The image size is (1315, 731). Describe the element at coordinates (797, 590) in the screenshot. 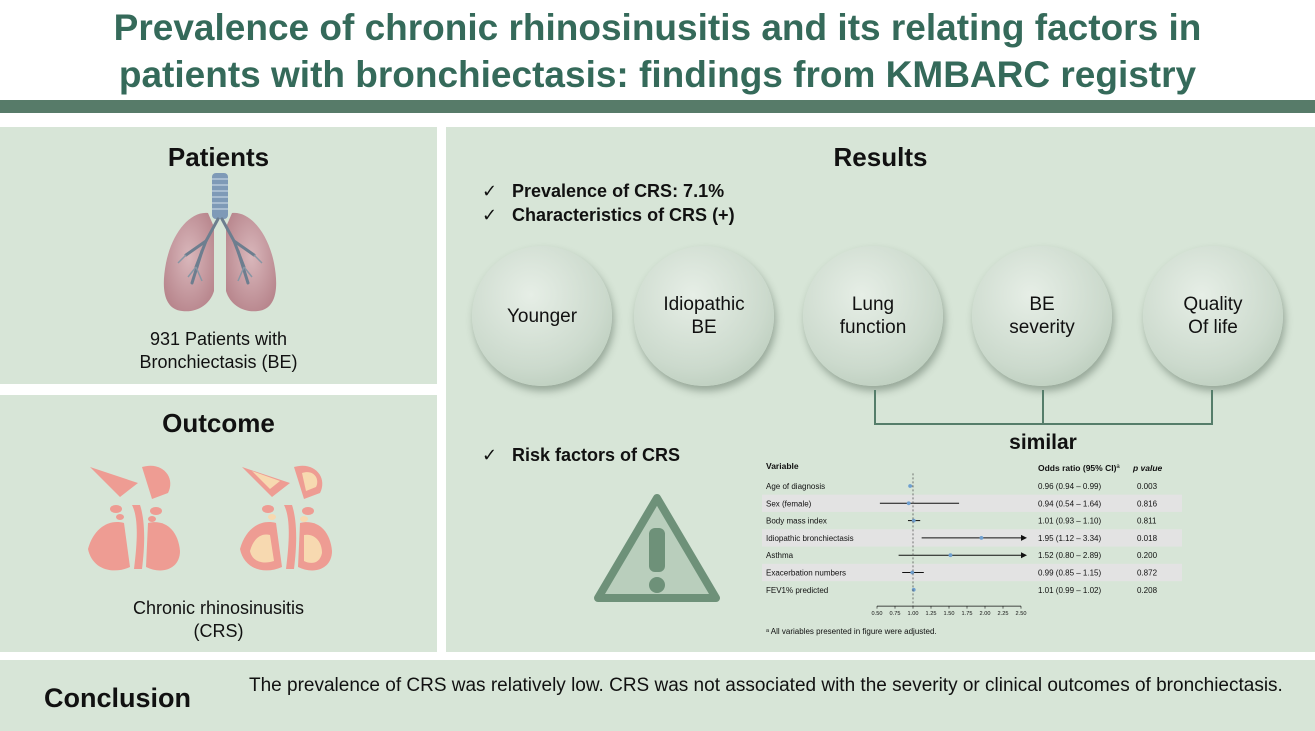

I see `row-label: FEV1% predicted` at that location.